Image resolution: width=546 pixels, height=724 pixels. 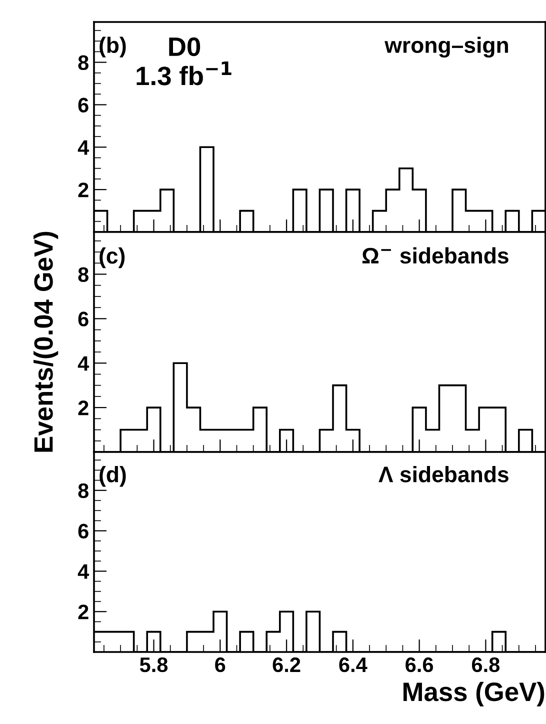 What do you see at coordinates (113, 47) in the screenshot?
I see `annotation: (b)` at bounding box center [113, 47].